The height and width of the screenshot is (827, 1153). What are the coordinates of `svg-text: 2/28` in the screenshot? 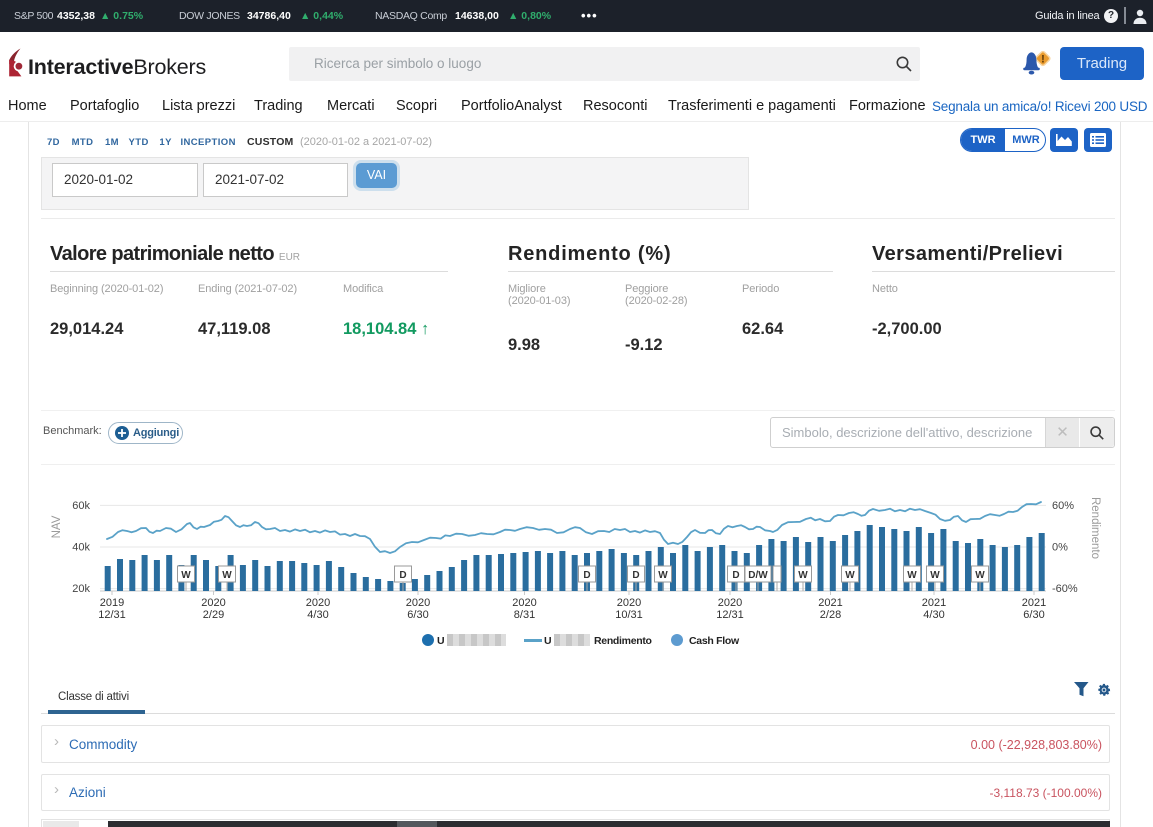 It's located at (830, 615).